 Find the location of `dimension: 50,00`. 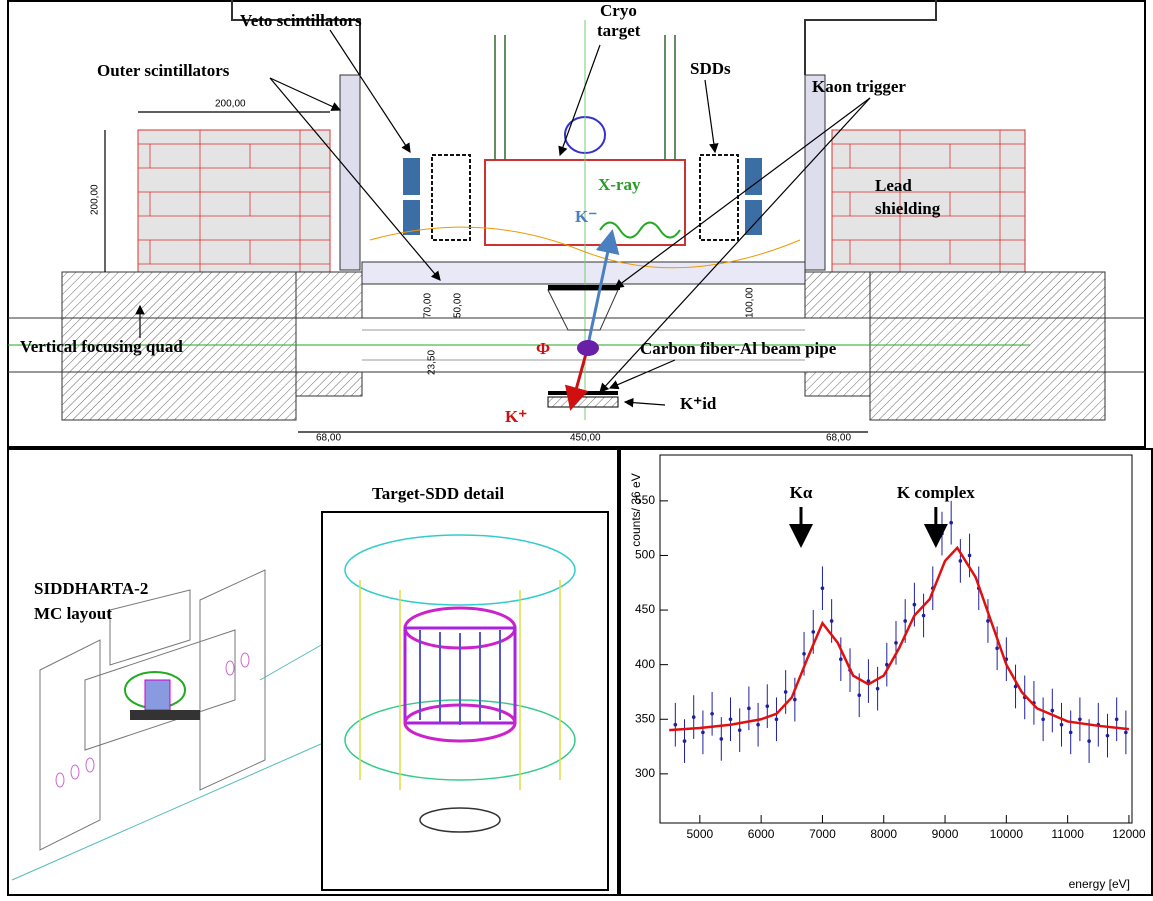

dimension: 50,00 is located at coordinates (458, 305).